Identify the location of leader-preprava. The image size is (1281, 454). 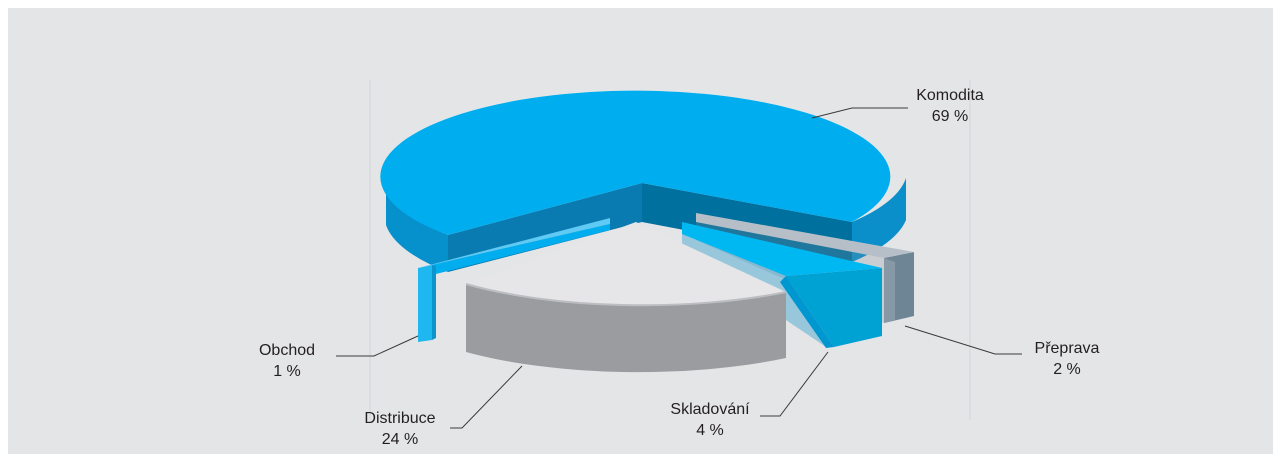
(963, 340).